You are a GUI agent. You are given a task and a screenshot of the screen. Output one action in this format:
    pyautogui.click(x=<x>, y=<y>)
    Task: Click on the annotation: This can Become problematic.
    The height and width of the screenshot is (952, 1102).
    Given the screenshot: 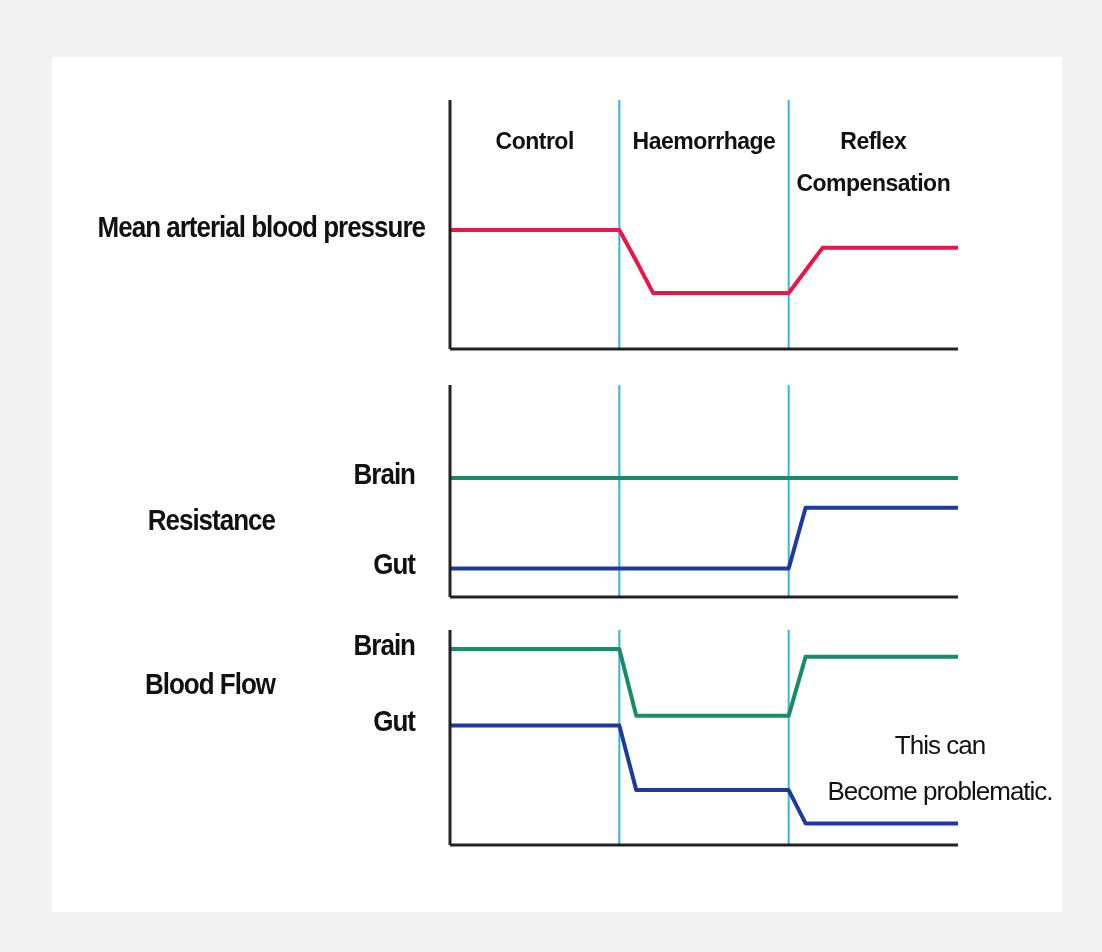 What is the action you would take?
    pyautogui.click(x=940, y=768)
    